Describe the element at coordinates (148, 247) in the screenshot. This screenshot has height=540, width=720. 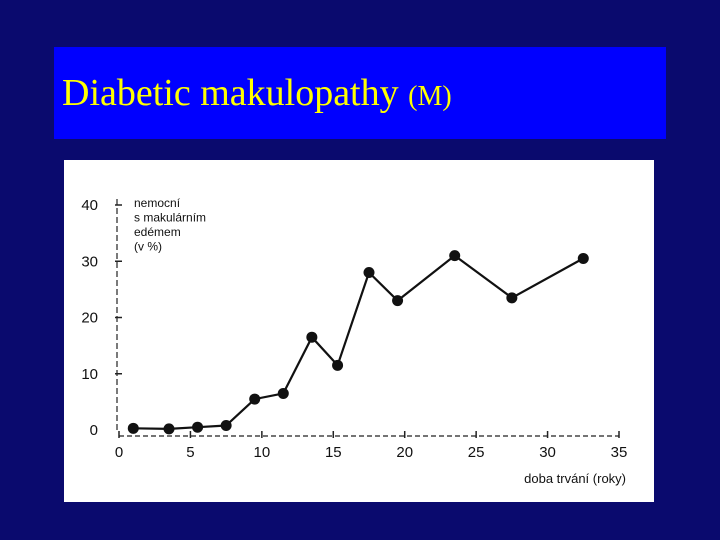
I see `y-axis-label-line: (v %)` at that location.